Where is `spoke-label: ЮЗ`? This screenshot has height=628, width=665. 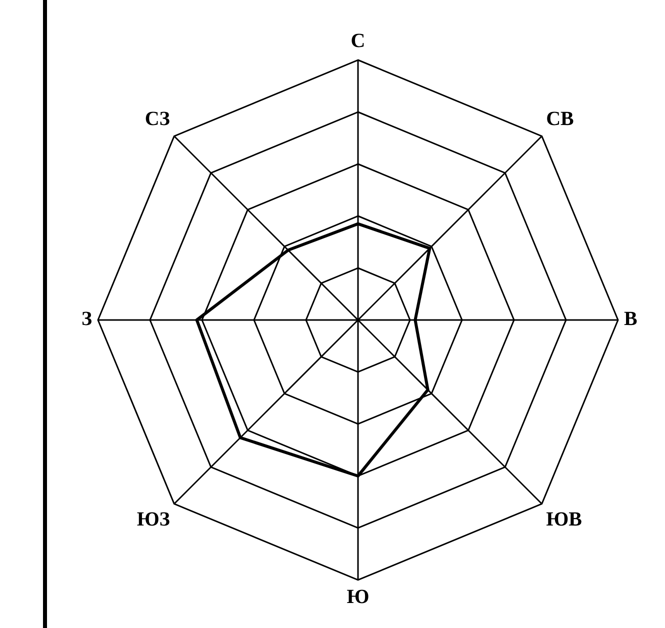 spoke-label: ЮЗ is located at coordinates (153, 519).